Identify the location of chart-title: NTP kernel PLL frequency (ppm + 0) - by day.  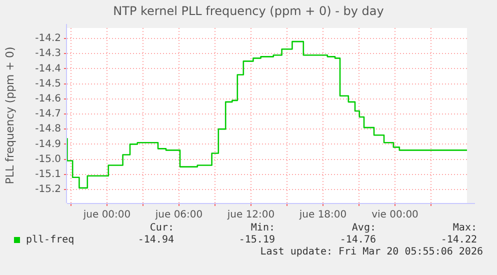
(248, 11).